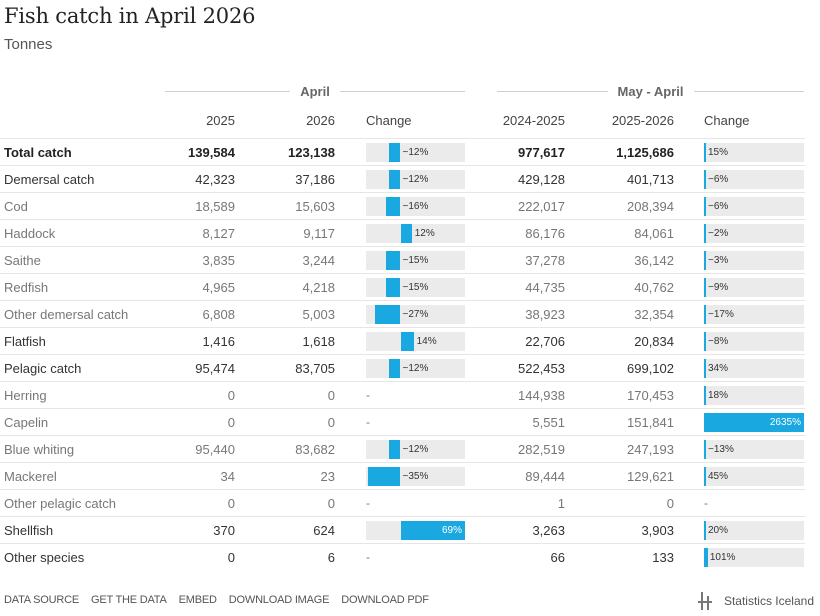  I want to click on change-left-label: 12%, so click(424, 233).